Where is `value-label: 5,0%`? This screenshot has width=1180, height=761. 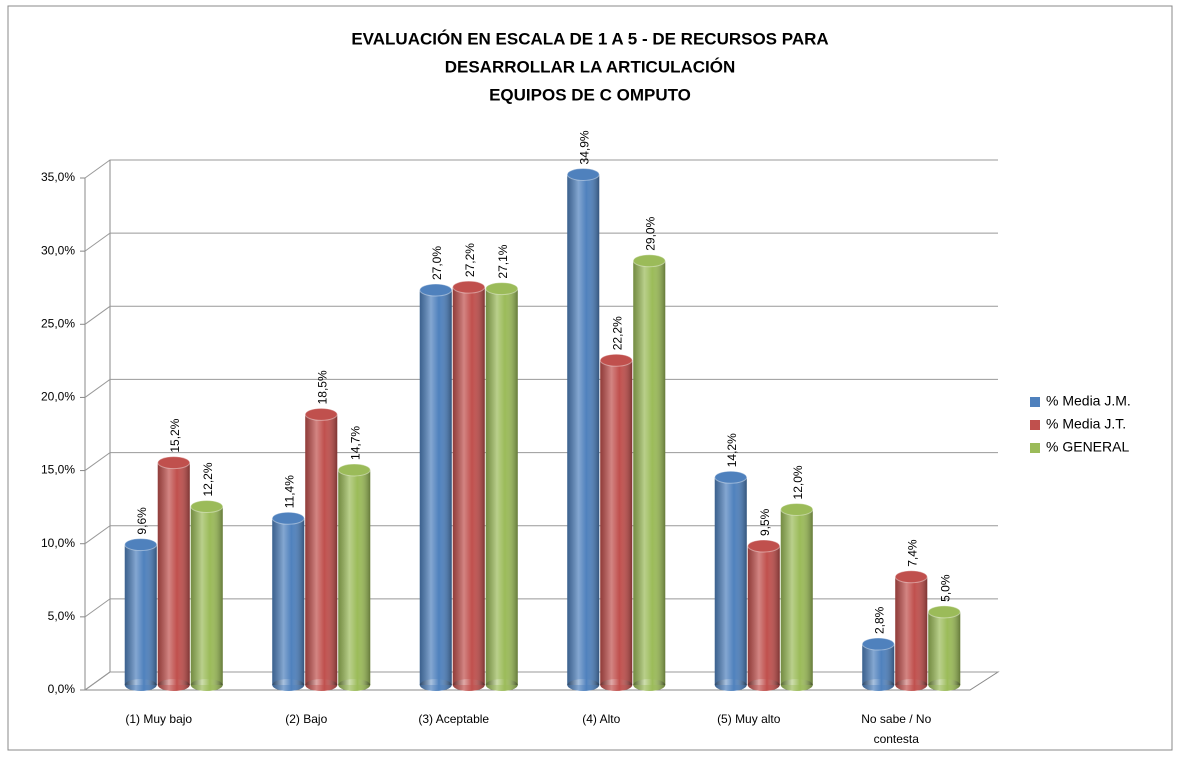
value-label: 5,0% is located at coordinates (945, 588).